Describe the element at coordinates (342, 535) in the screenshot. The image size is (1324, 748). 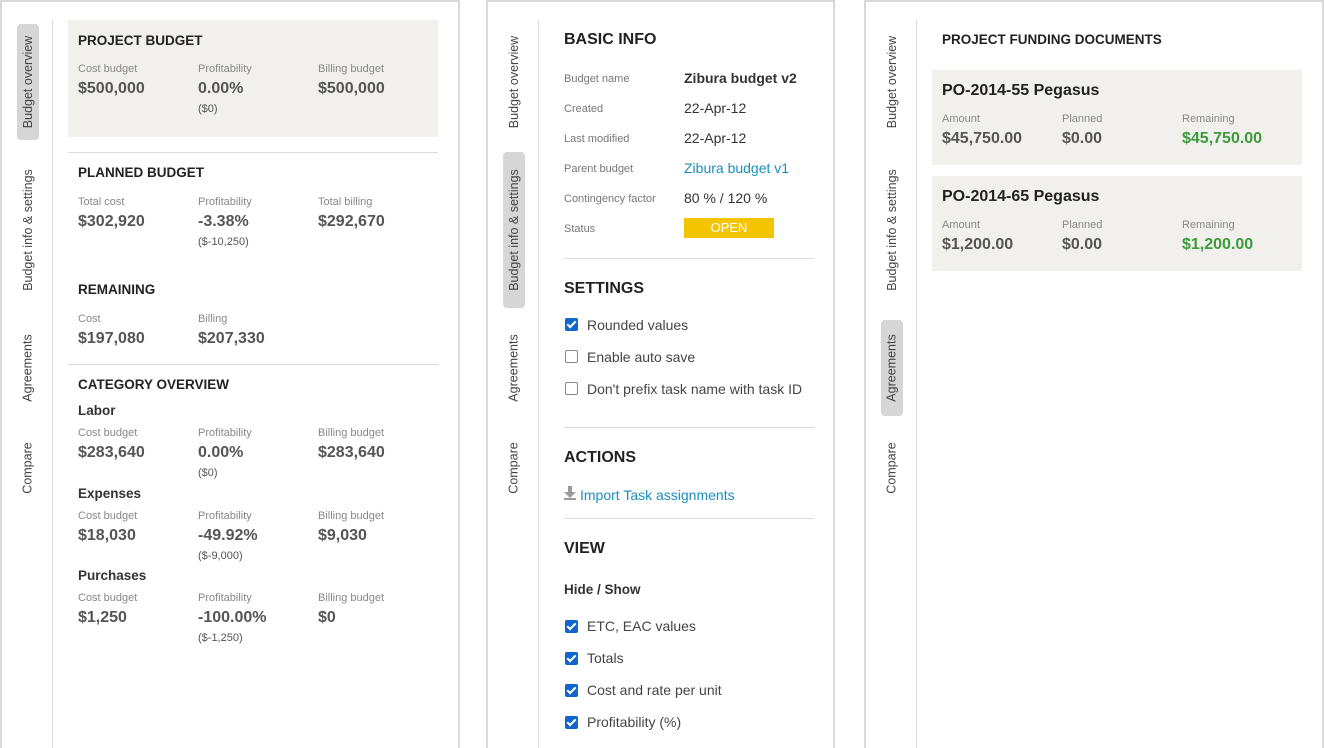
I see `billing-value: $9,030` at that location.